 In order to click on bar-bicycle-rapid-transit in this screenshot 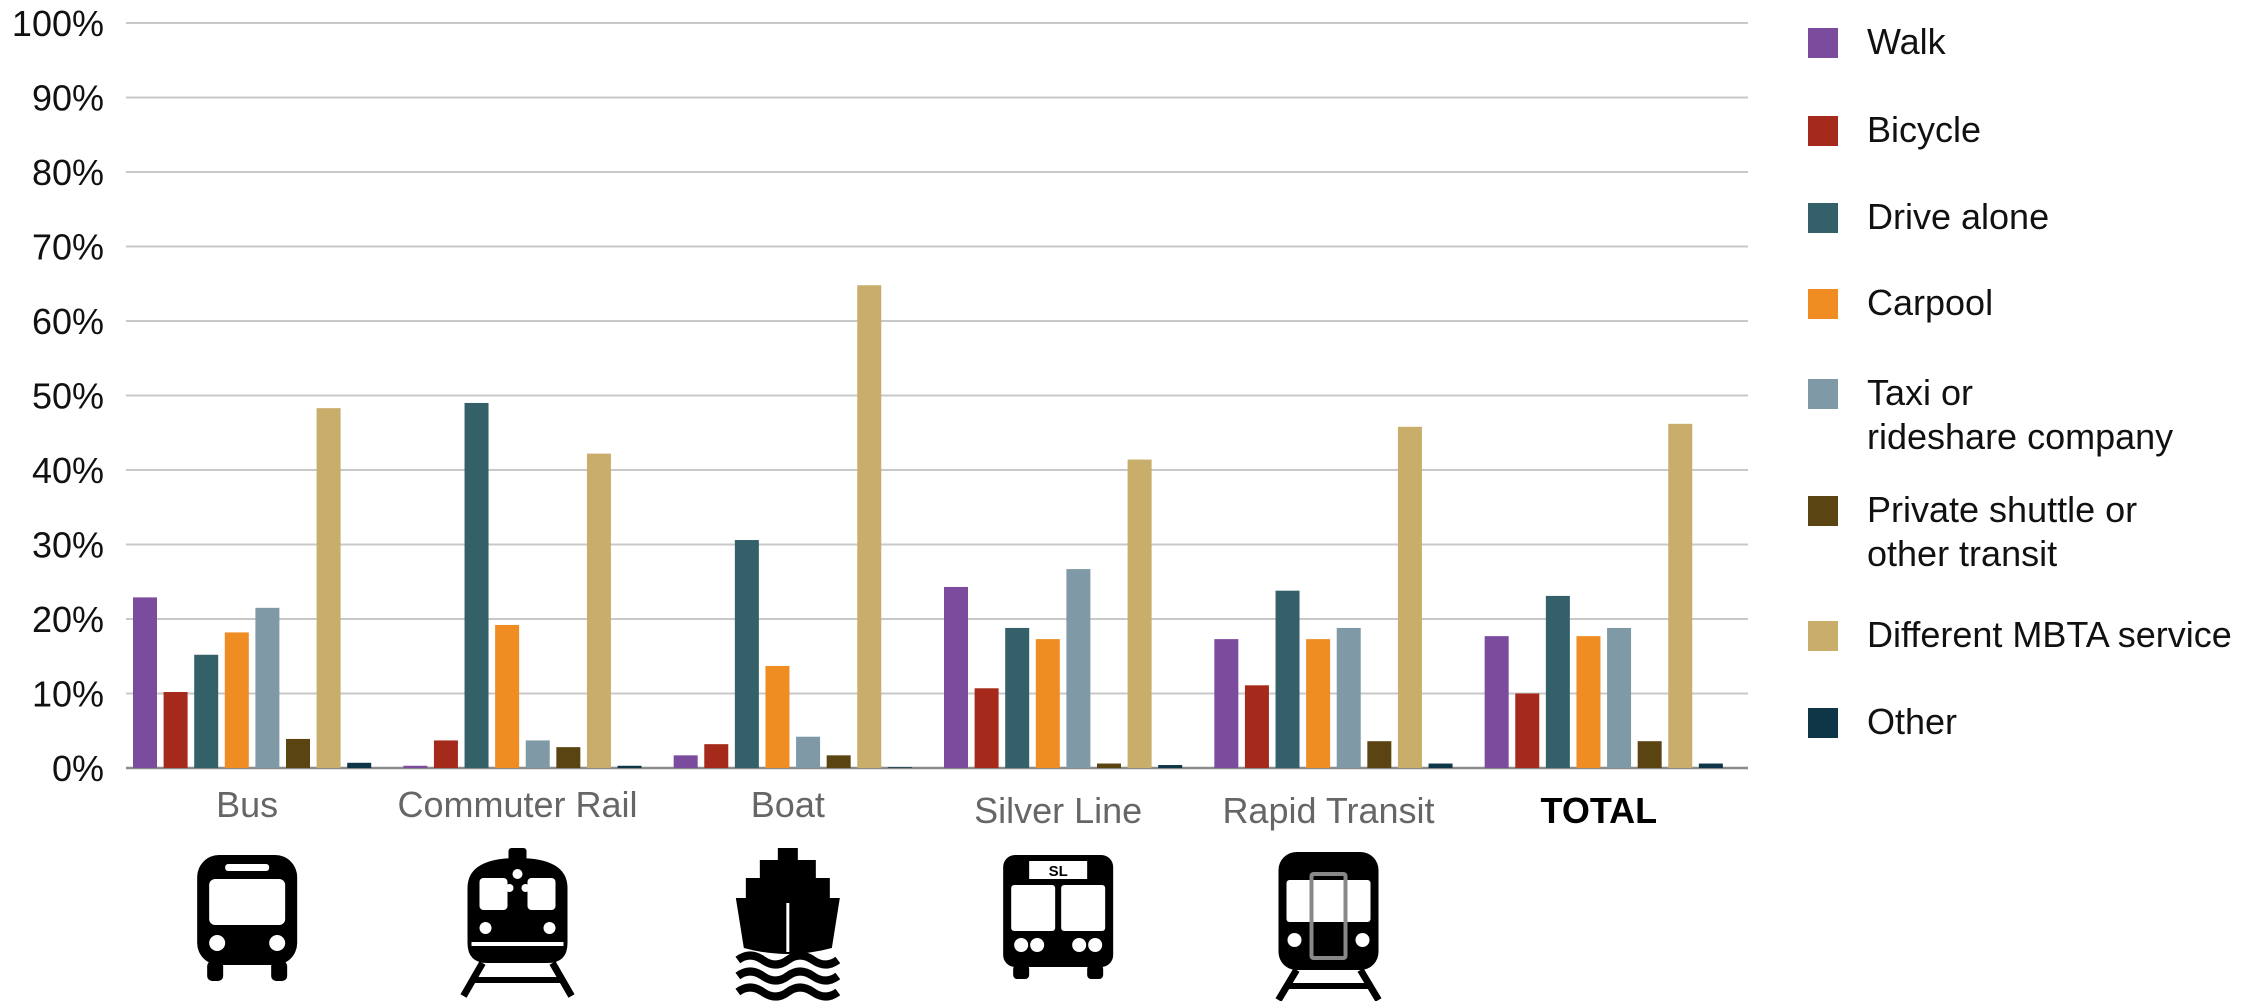, I will do `click(1256, 726)`.